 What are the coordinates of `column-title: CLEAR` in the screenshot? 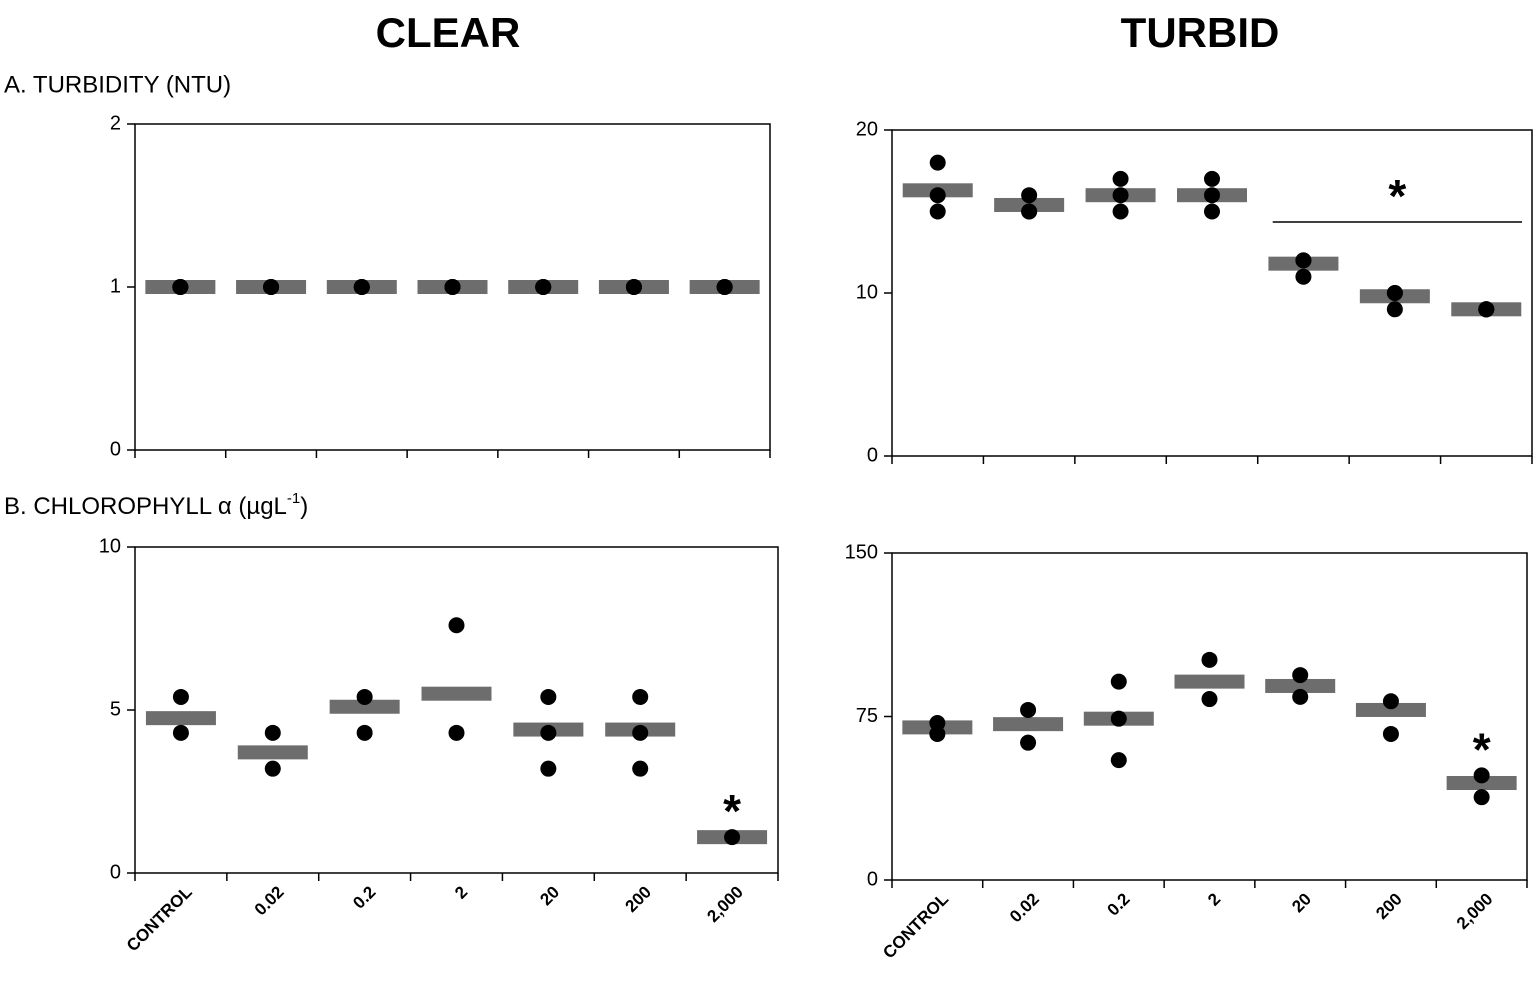 It's located at (448, 32).